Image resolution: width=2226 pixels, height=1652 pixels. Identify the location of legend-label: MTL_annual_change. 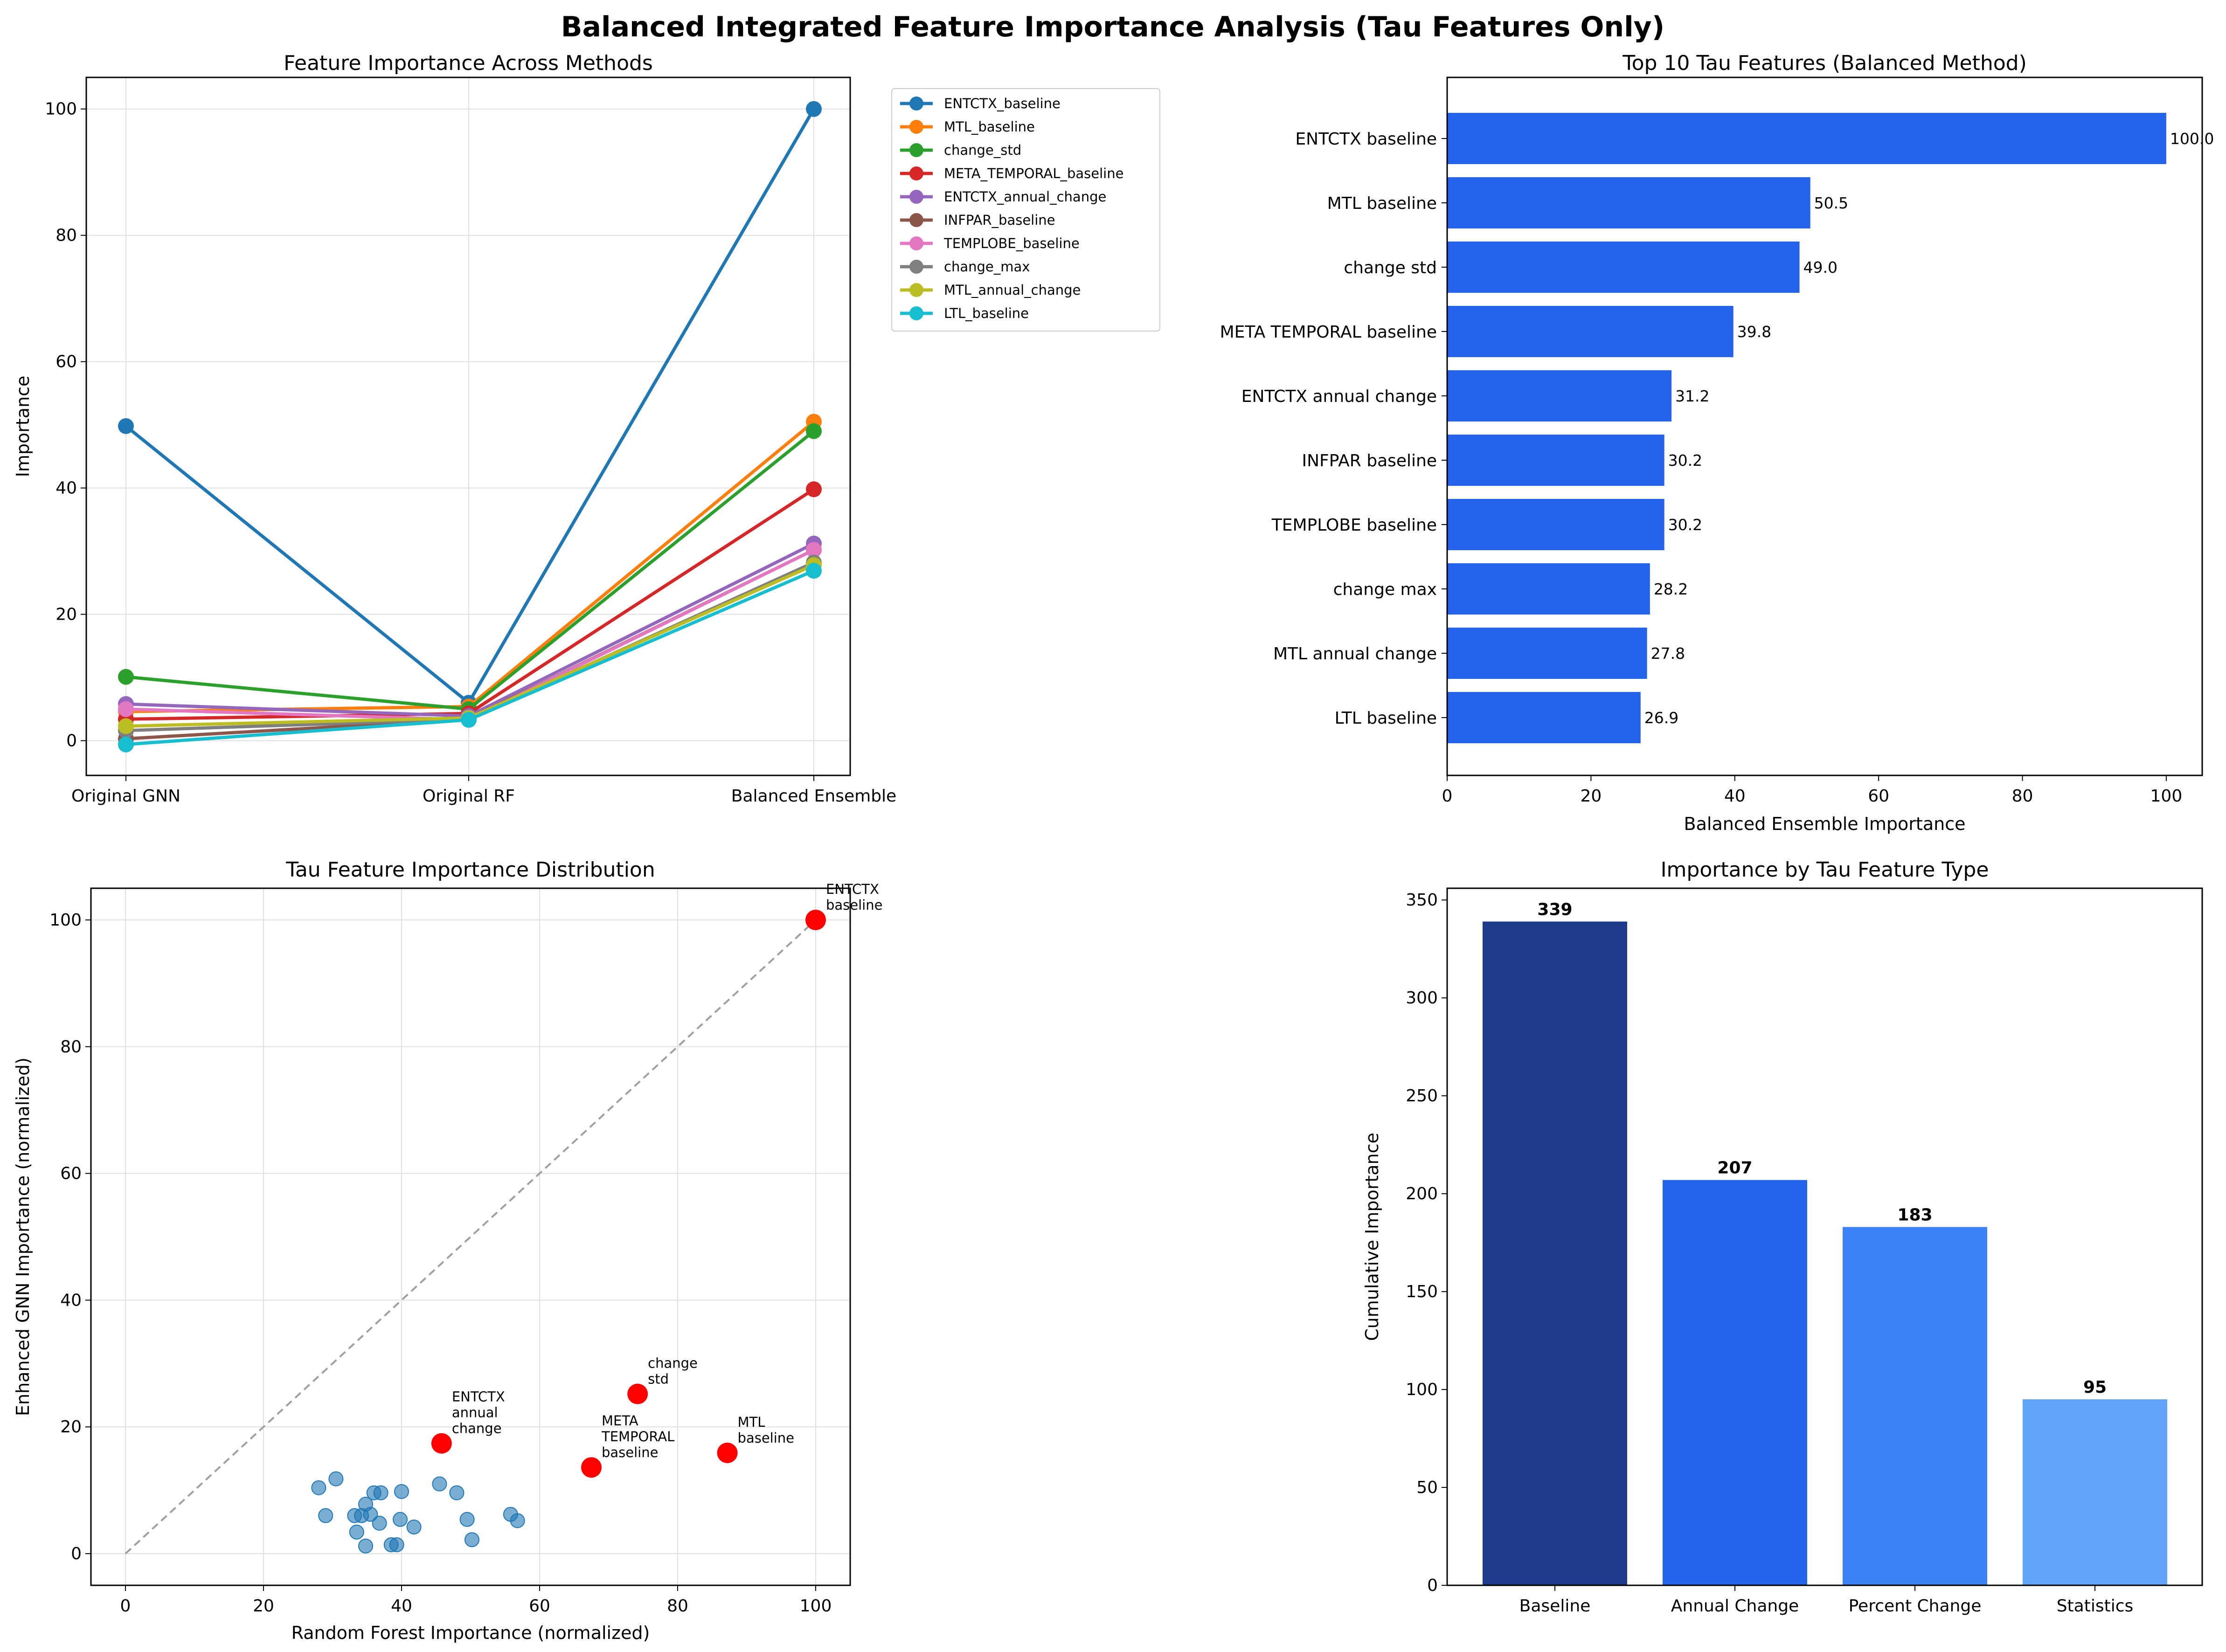
(1013, 290).